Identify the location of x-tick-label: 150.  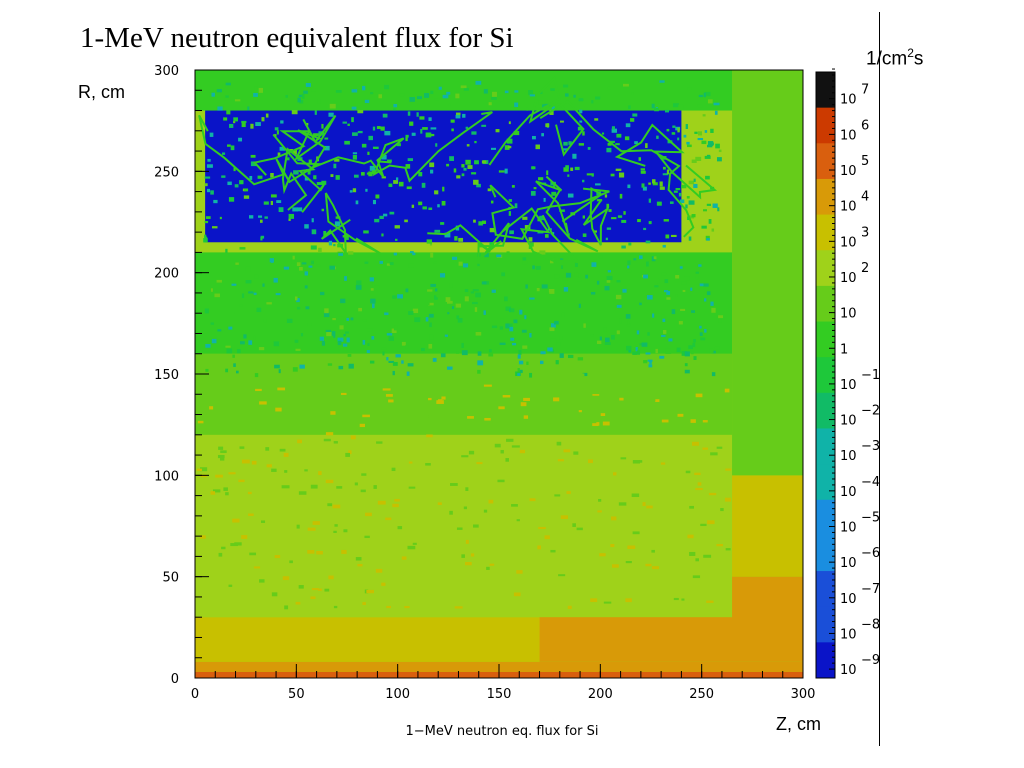
(499, 694).